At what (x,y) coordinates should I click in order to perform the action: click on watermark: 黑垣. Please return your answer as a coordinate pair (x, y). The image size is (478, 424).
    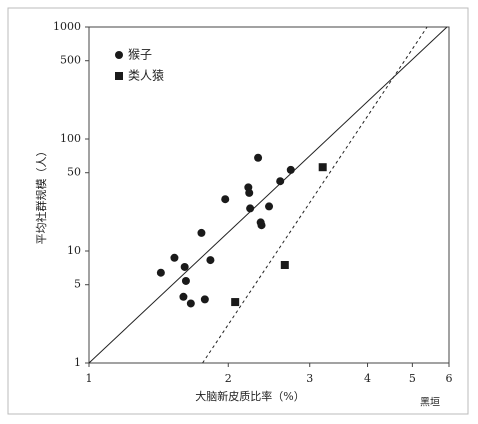
    Looking at the image, I should click on (430, 403).